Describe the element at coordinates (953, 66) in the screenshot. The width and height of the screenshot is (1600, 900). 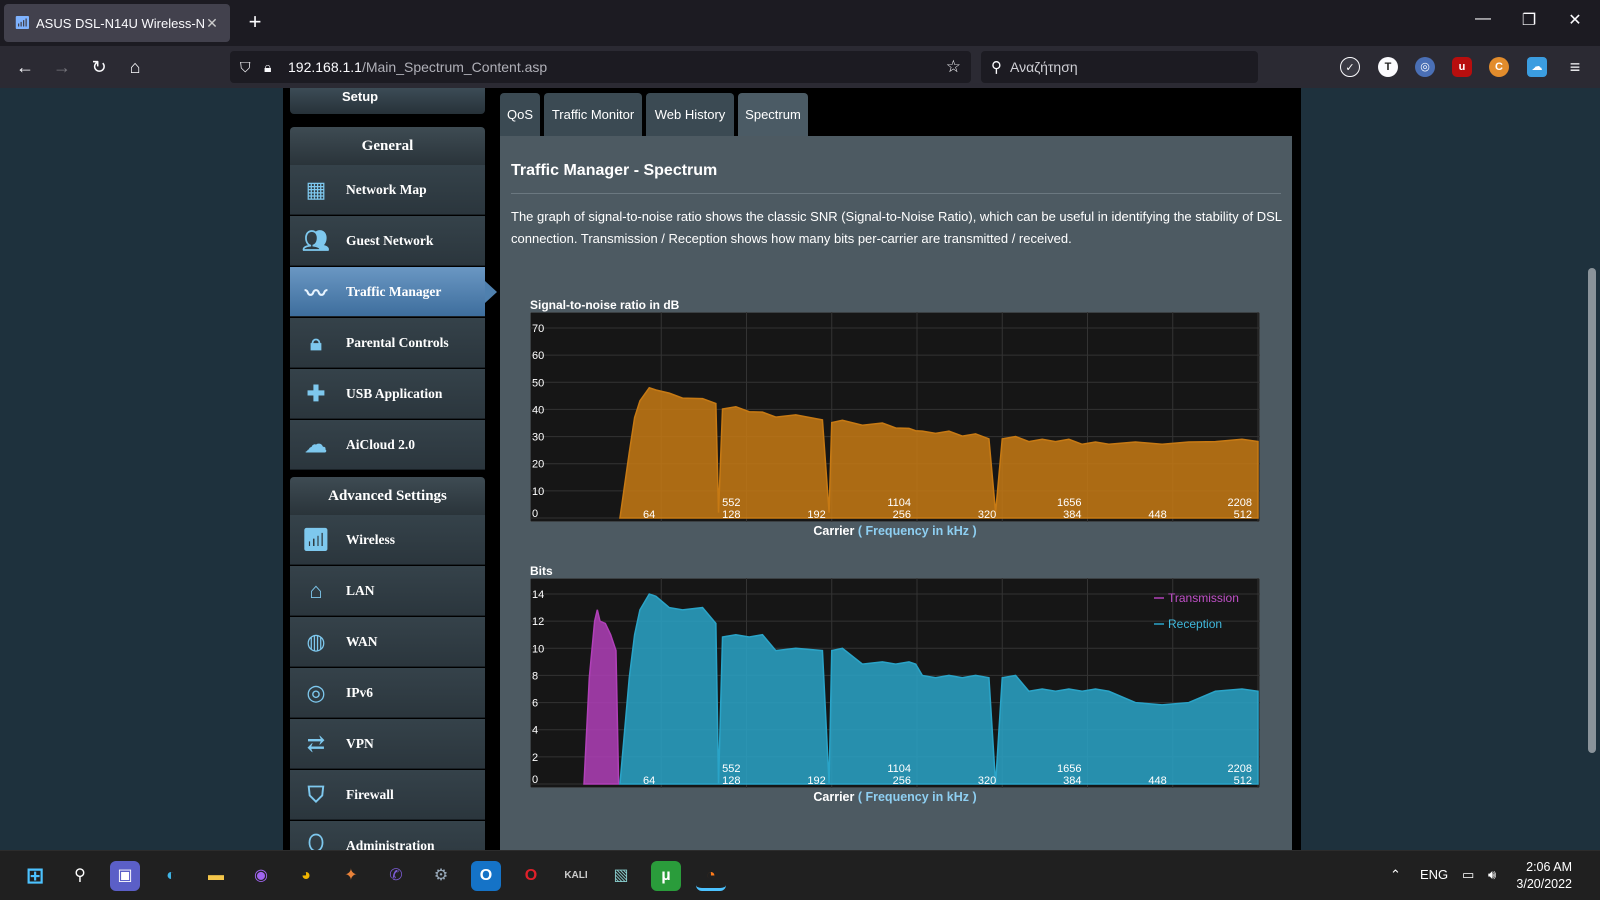
I see `bookmark-star-icon: ☆` at that location.